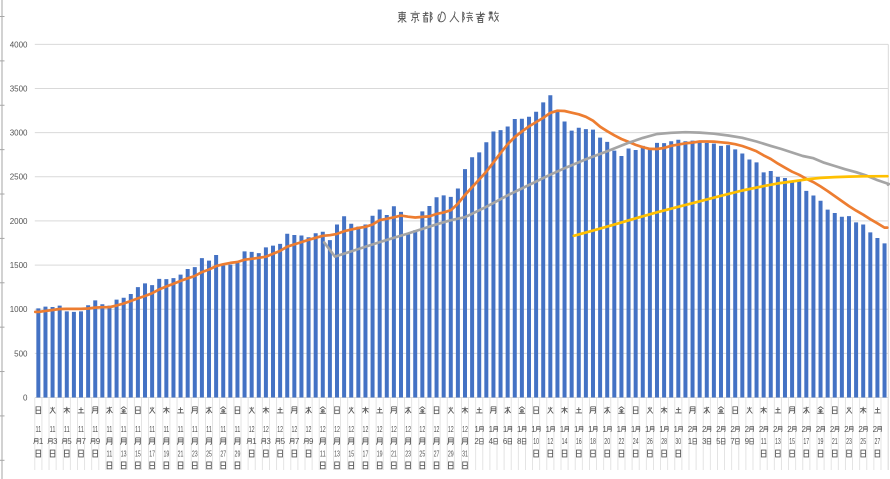 The image size is (890, 479). I want to click on svg-text: 2500, so click(19, 177).